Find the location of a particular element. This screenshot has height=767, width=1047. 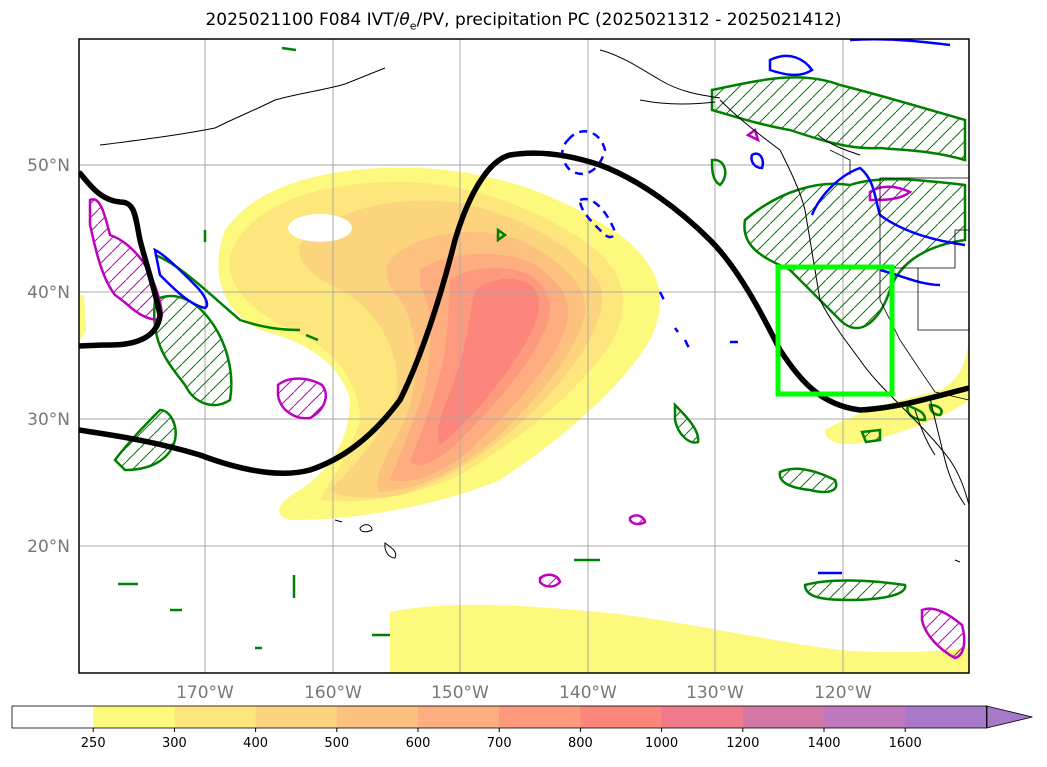

colorbar: 250 300 400 500 600 700 800 1000 1200 1400 1600 is located at coordinates (522, 728).